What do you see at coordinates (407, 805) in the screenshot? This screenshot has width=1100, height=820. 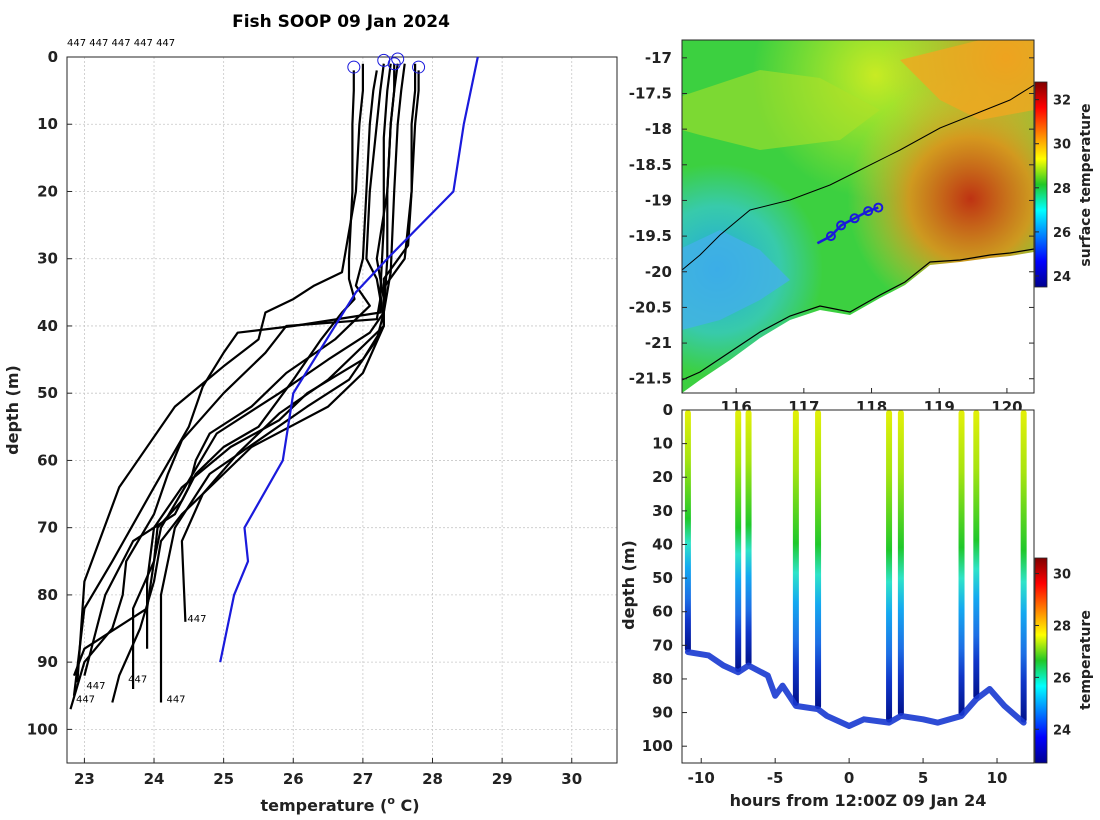 I see `x-axis-label-unit: C)` at bounding box center [407, 805].